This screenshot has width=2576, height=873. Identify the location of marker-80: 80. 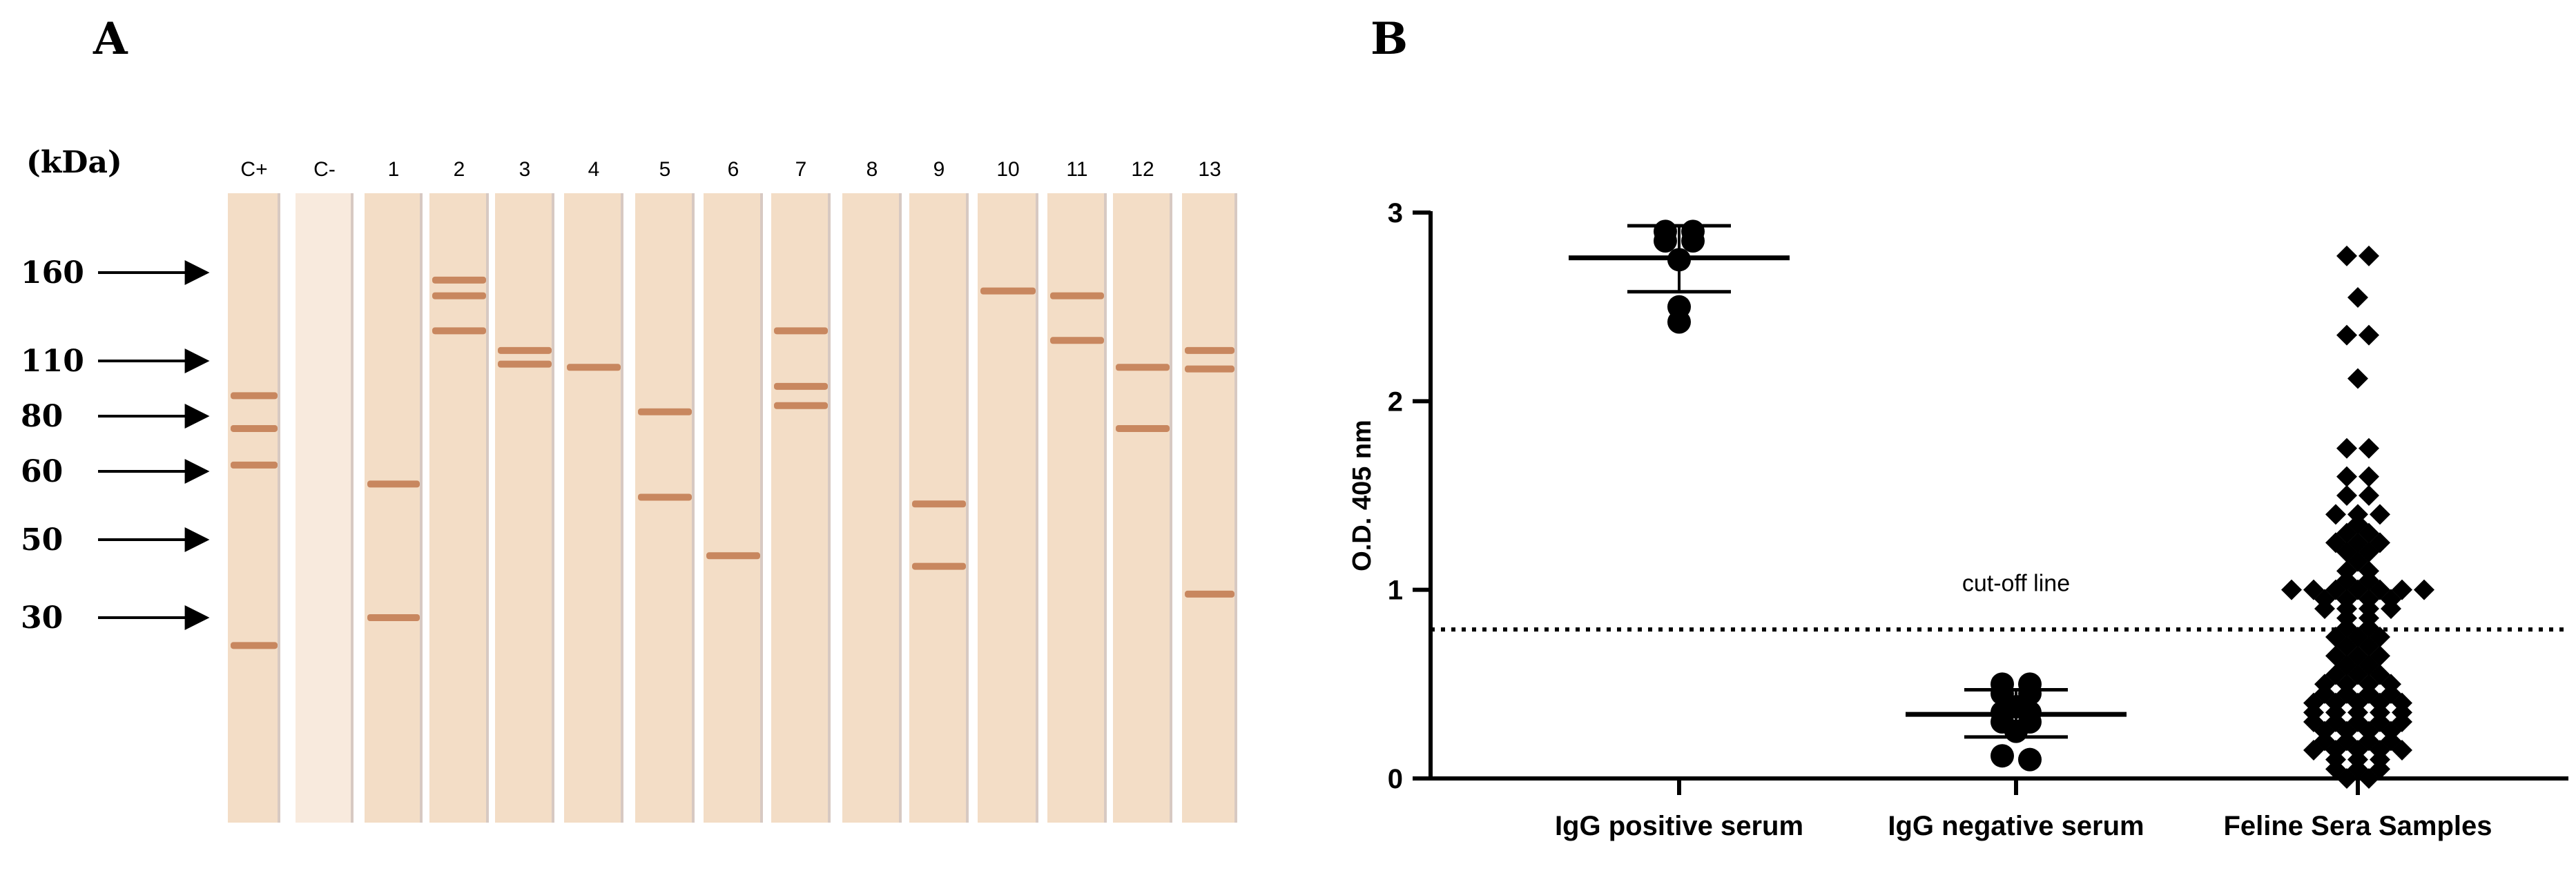
(115, 417).